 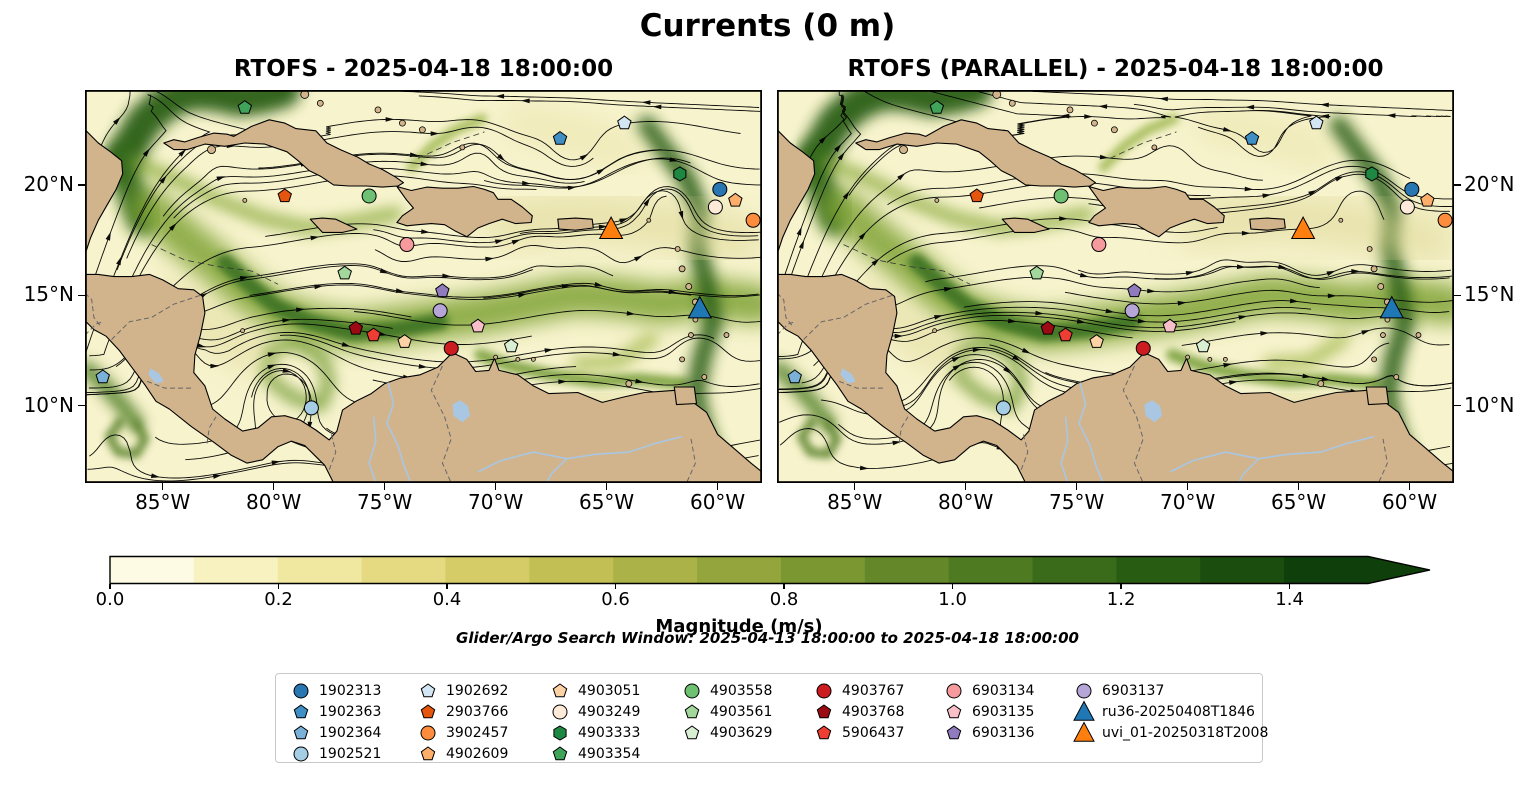 I want to click on legend-item-3902457: 3902457, so click(x=462, y=733).